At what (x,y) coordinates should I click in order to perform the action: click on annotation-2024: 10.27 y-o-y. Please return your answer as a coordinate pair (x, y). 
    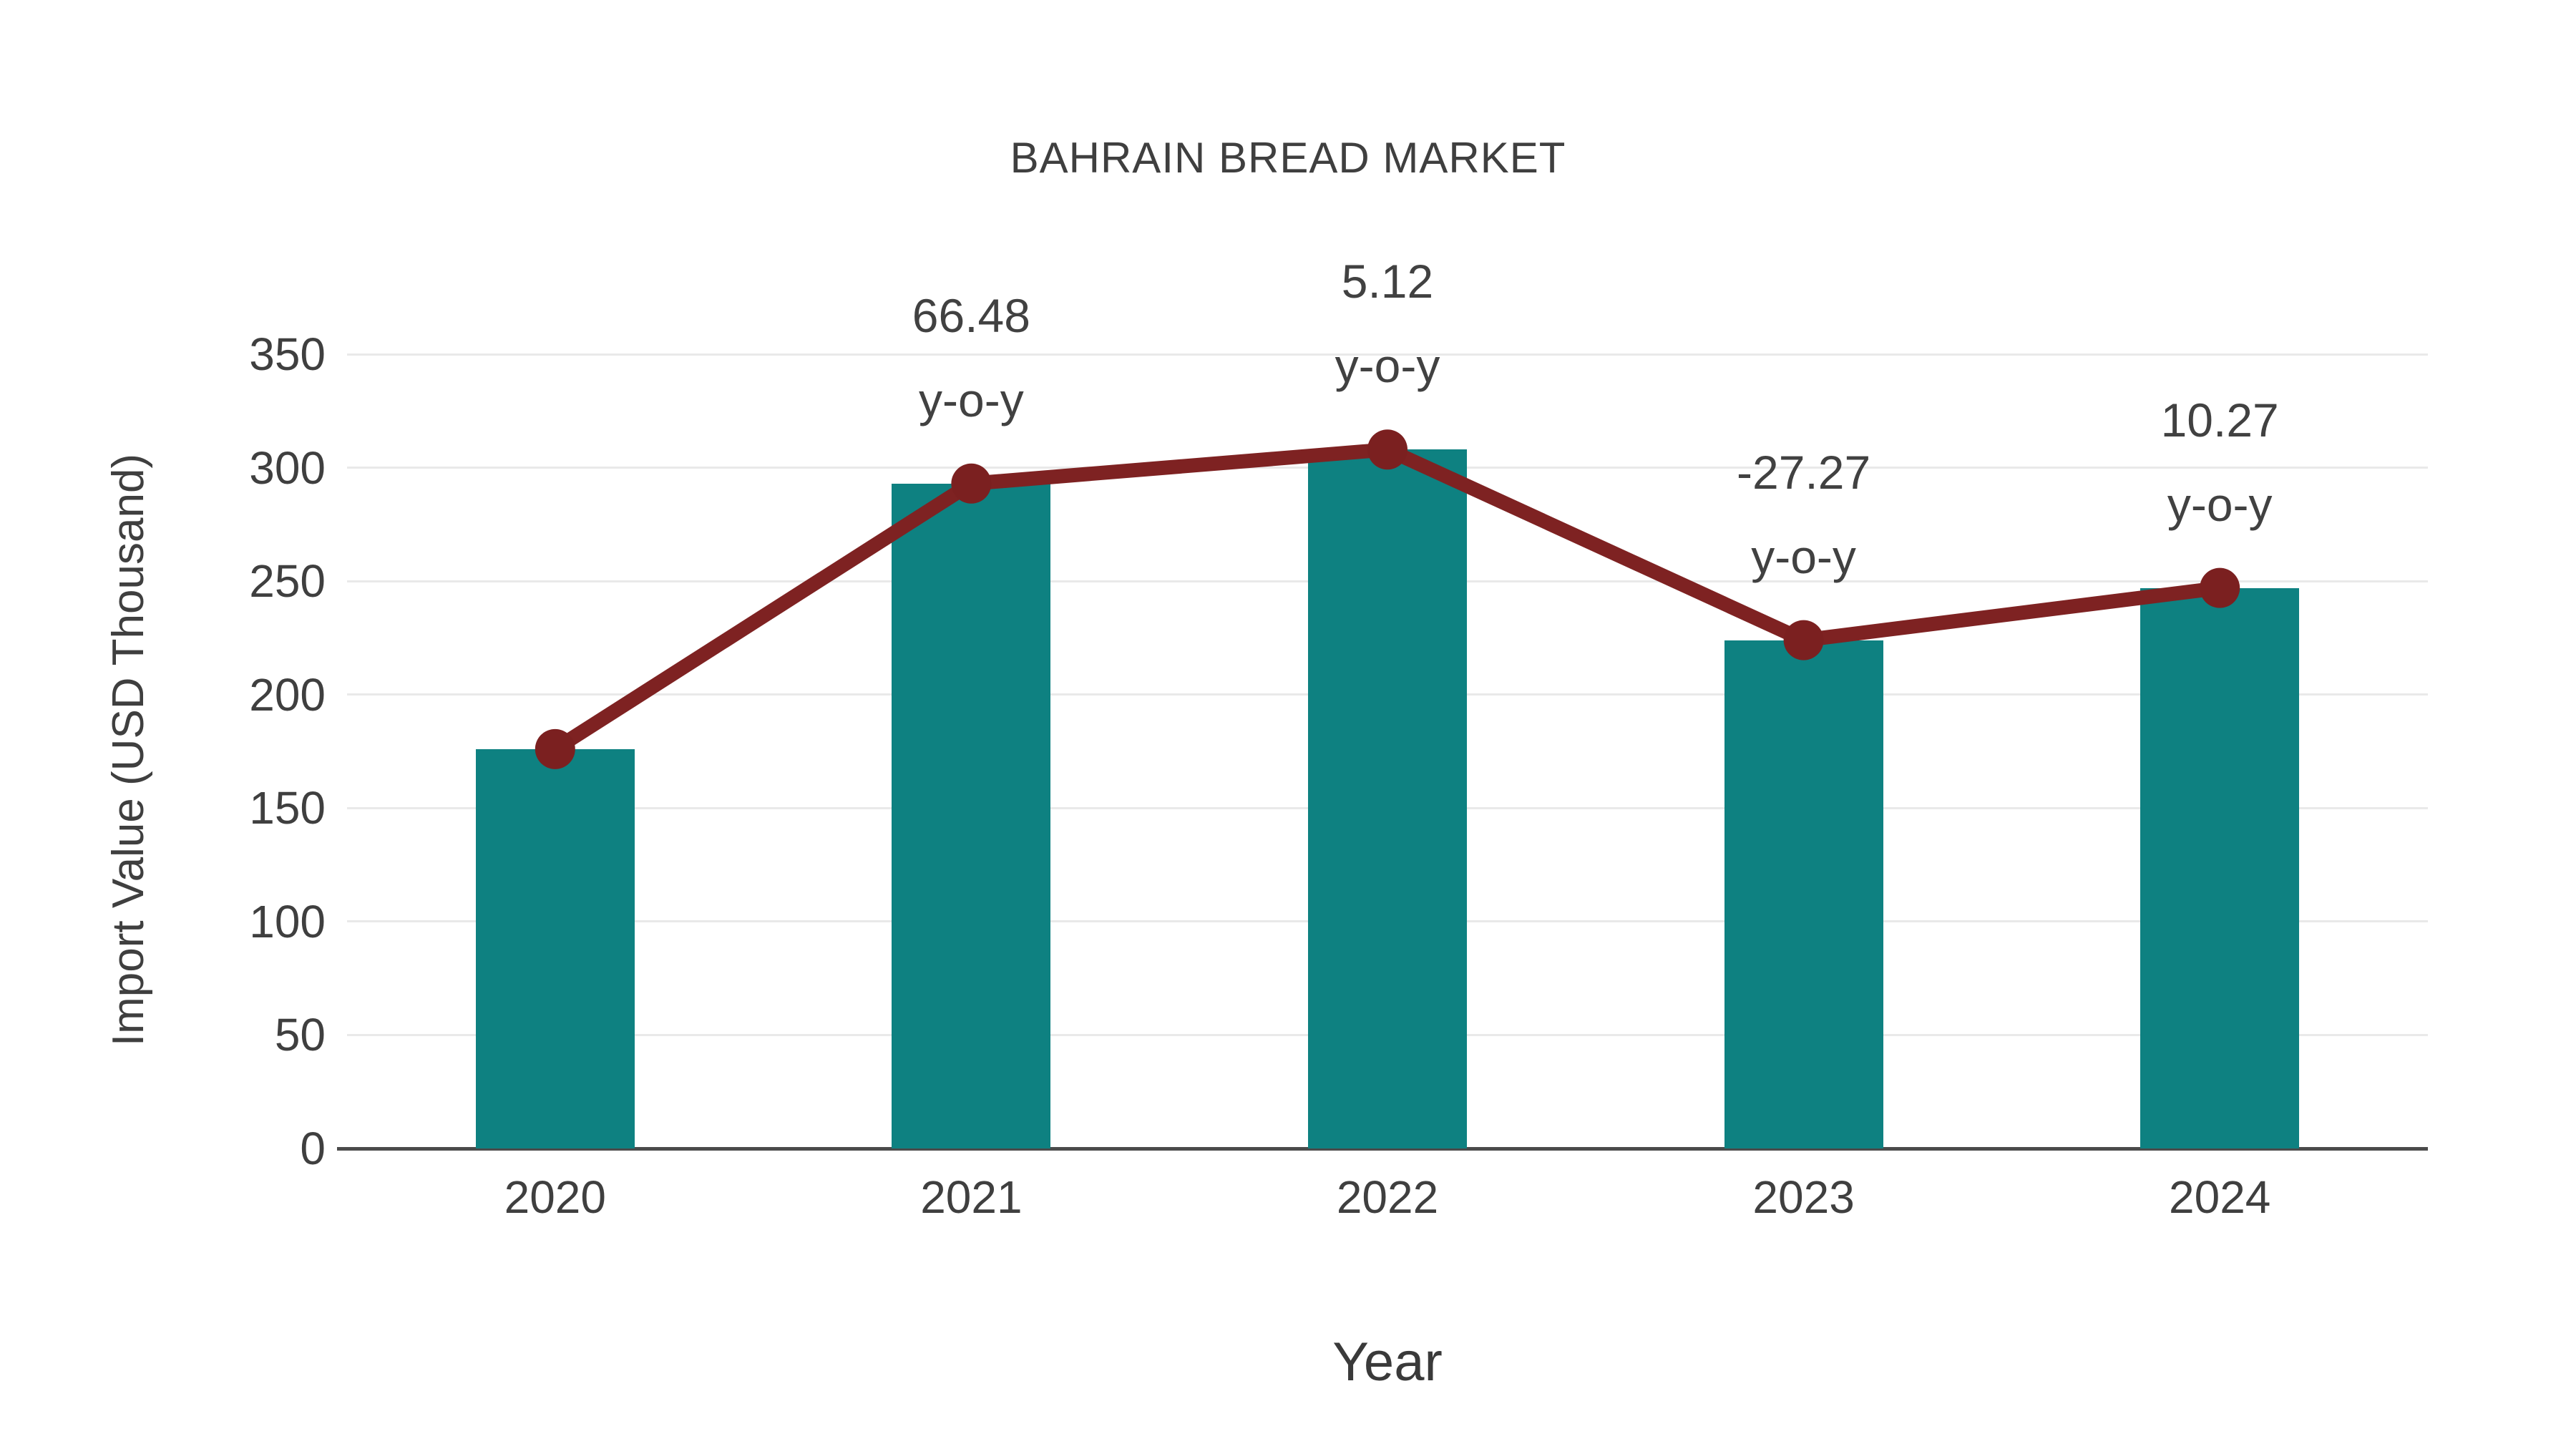
    Looking at the image, I should click on (2220, 462).